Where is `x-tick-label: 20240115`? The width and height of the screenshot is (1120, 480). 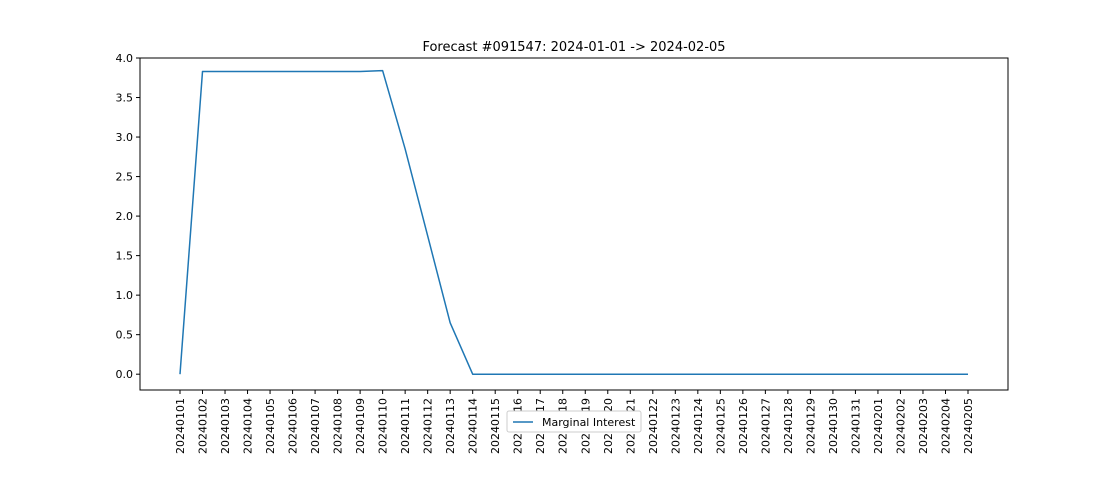
x-tick-label: 20240115 is located at coordinates (495, 426).